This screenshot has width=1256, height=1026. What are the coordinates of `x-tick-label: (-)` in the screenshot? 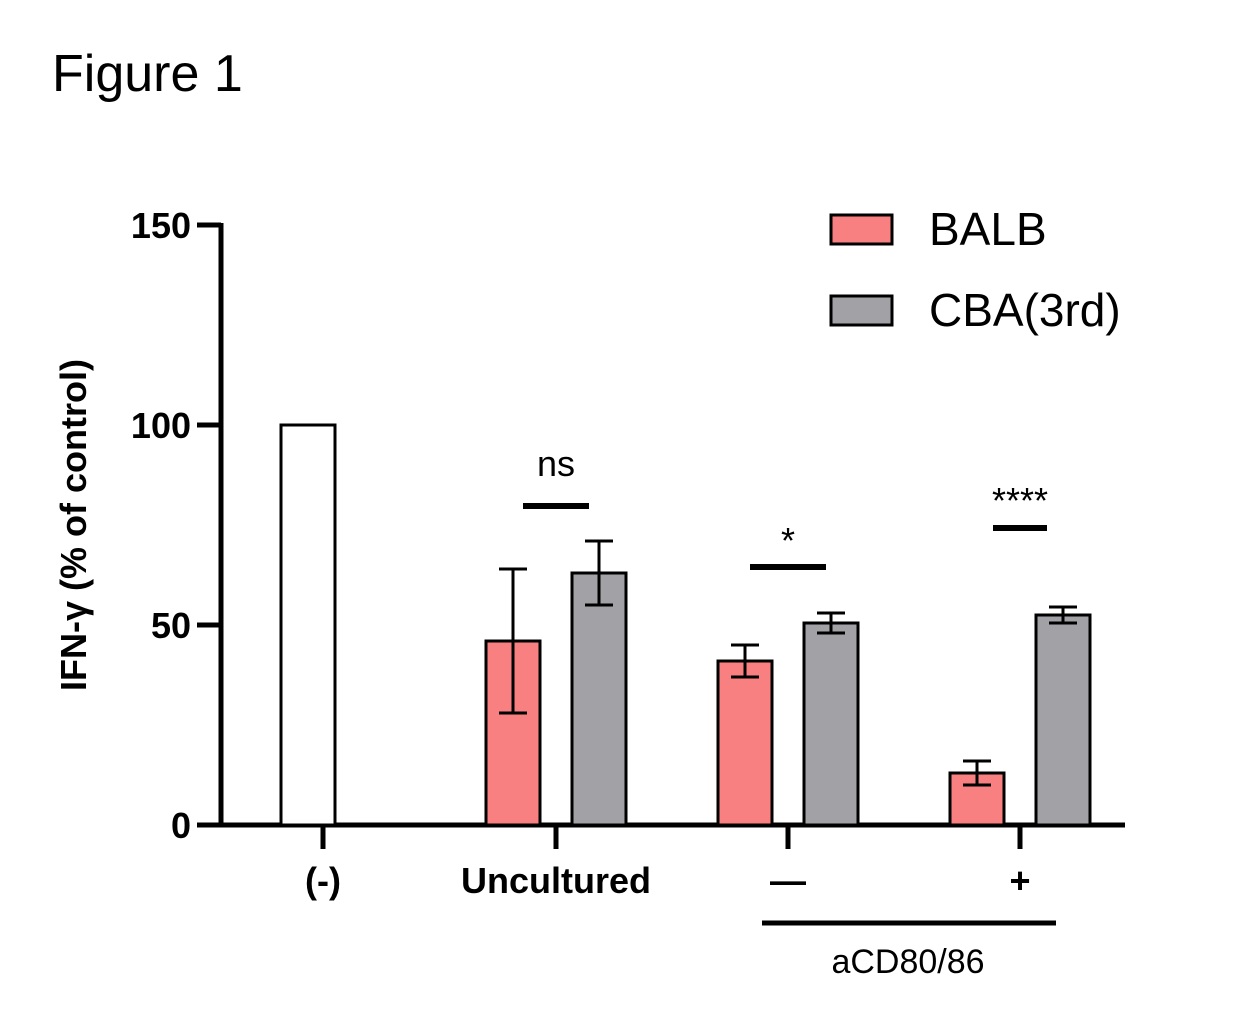 It's located at (323, 880).